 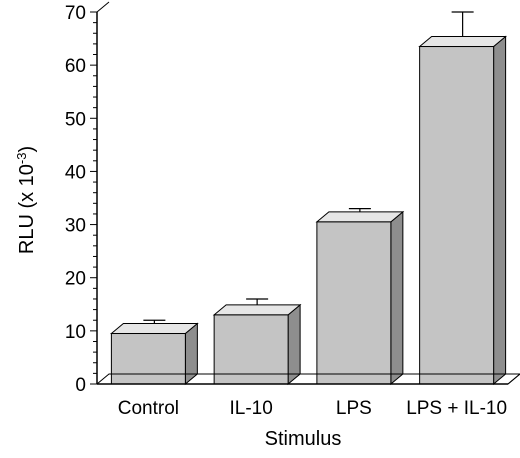 What do you see at coordinates (27, 209) in the screenshot?
I see `y-axis-title-main: RLU (x 10` at bounding box center [27, 209].